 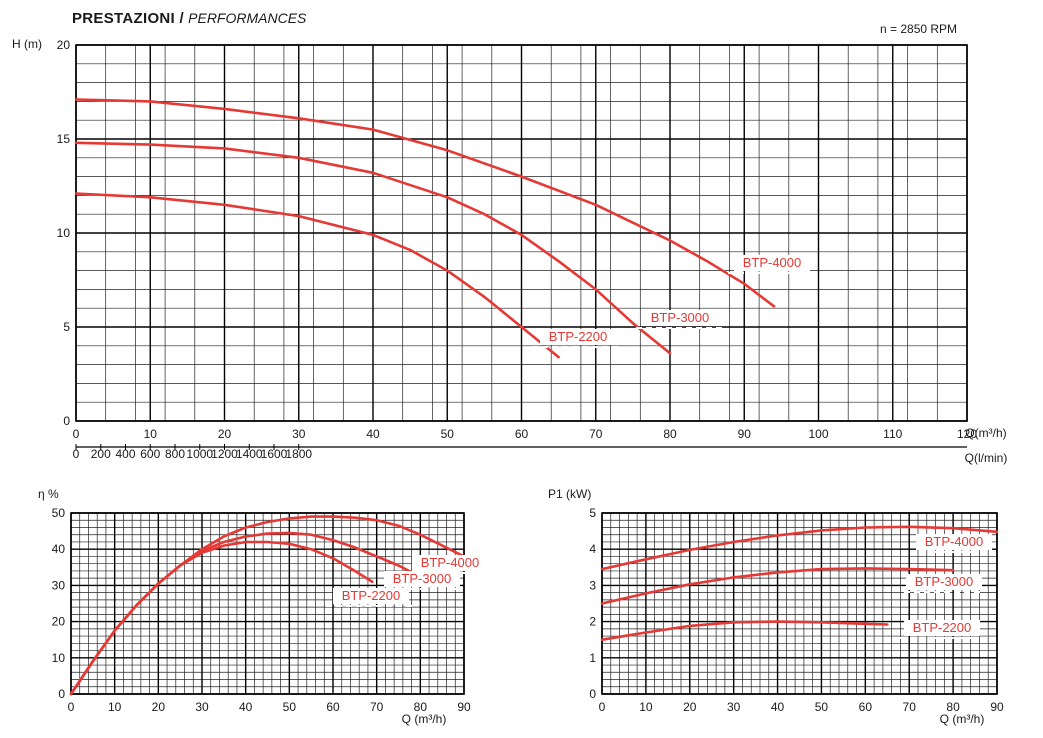 What do you see at coordinates (66, 327) in the screenshot?
I see `head-y-tick-label: 5` at bounding box center [66, 327].